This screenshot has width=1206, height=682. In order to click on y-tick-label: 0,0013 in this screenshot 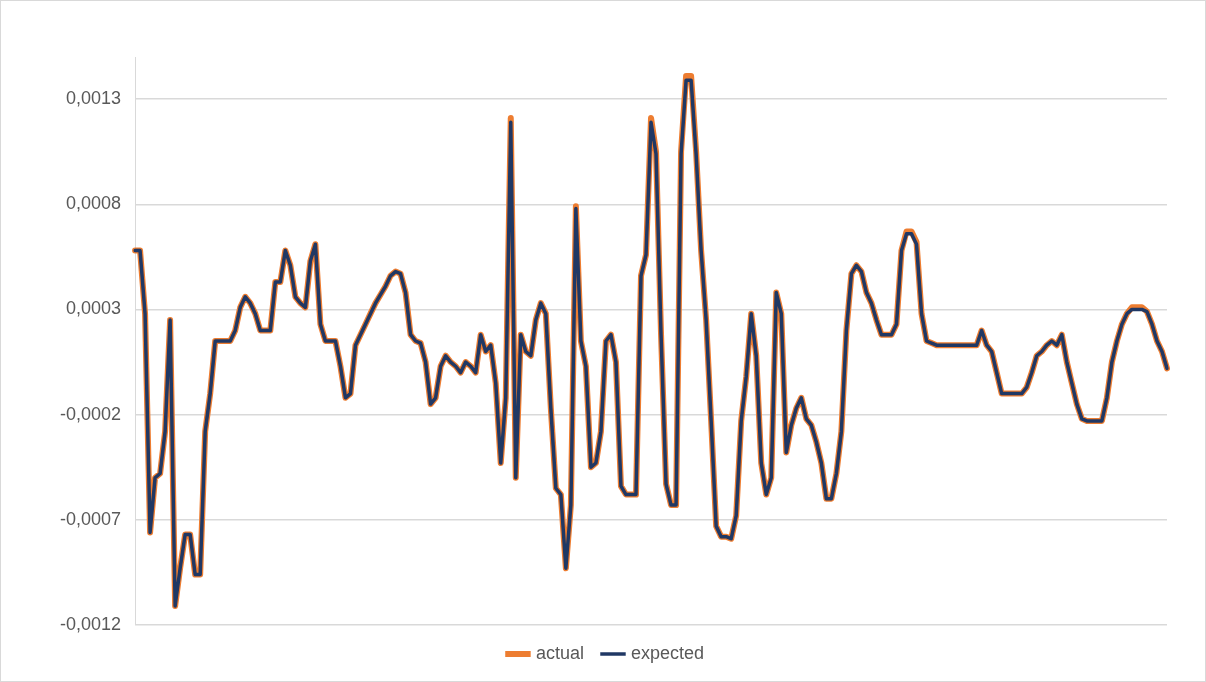, I will do `click(93, 98)`.